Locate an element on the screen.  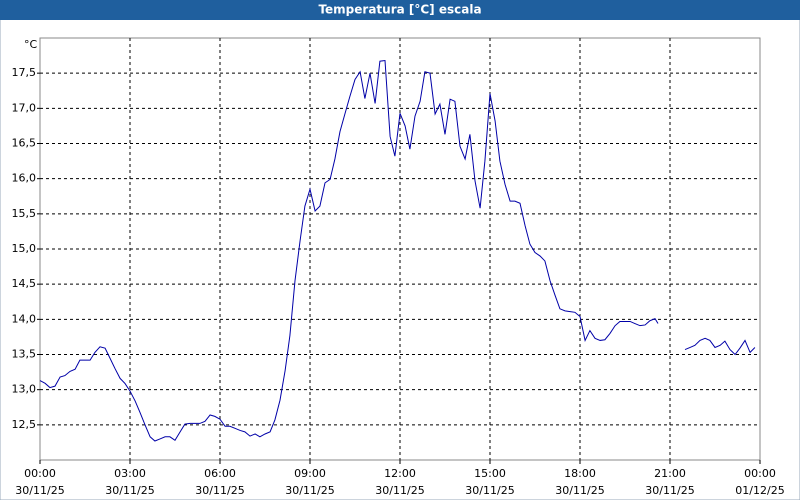
y-tick-label: 13,0 is located at coordinates (24, 389).